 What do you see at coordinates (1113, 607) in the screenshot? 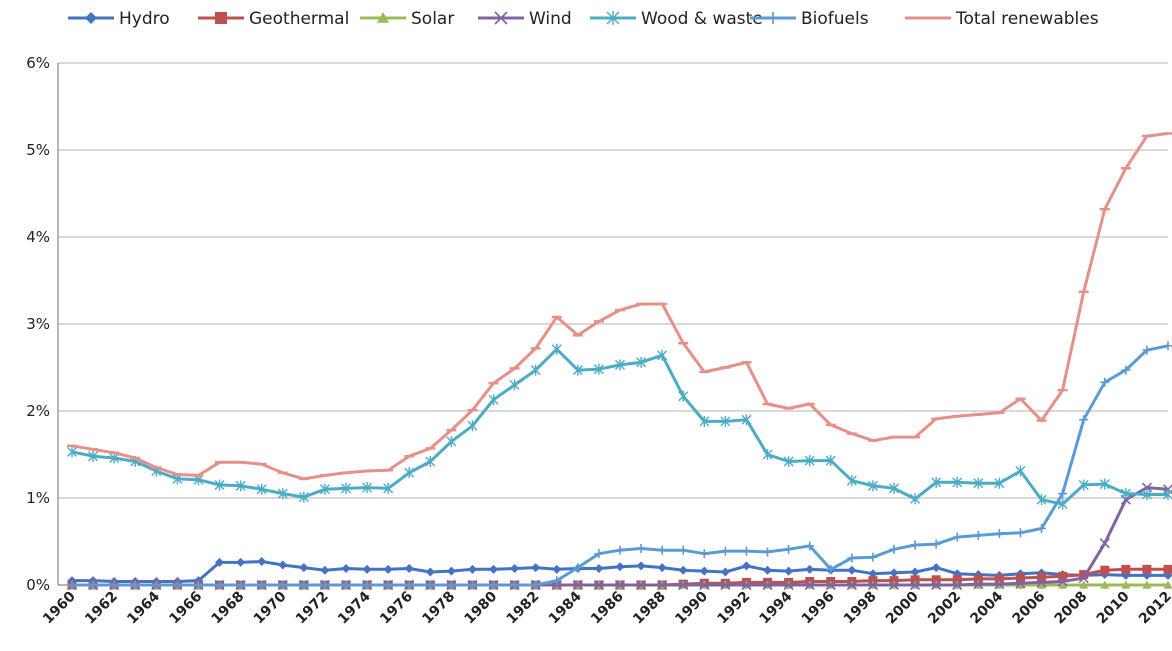
I see `x-tick-label: 2010` at bounding box center [1113, 607].